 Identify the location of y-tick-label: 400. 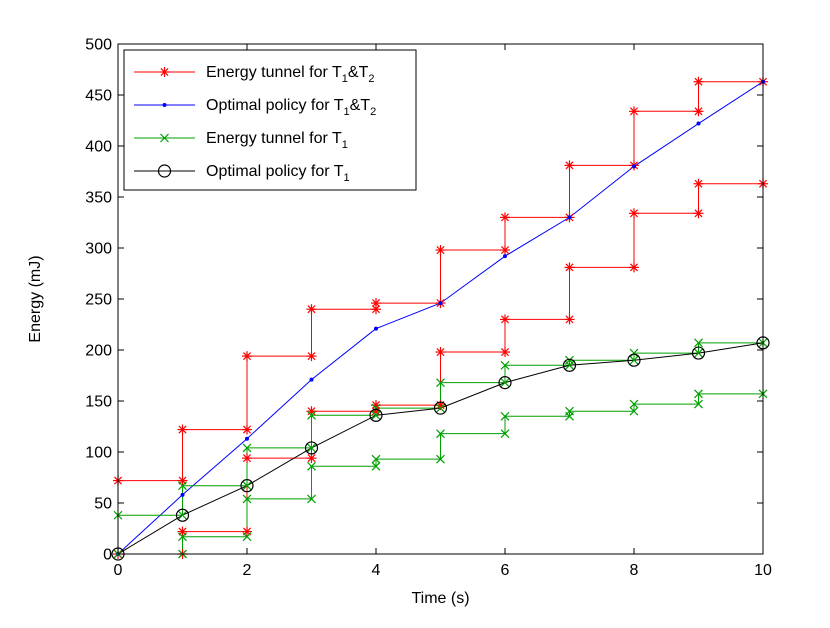
(98, 147).